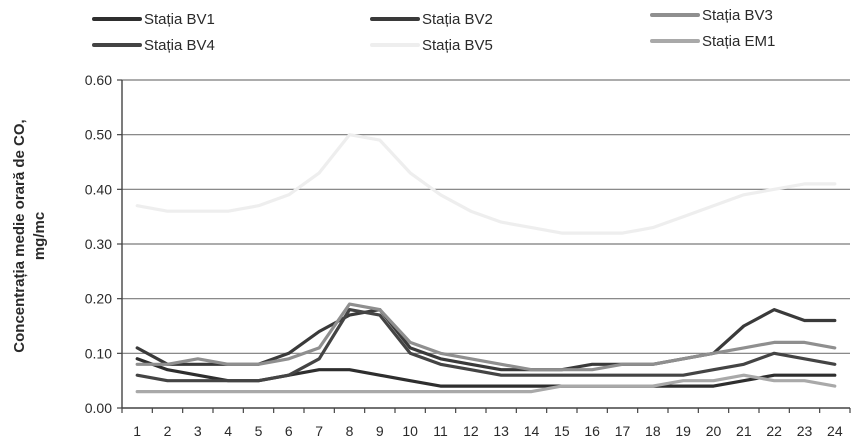 The height and width of the screenshot is (443, 863). Describe the element at coordinates (501, 431) in the screenshot. I see `x-tick-label: 13` at that location.